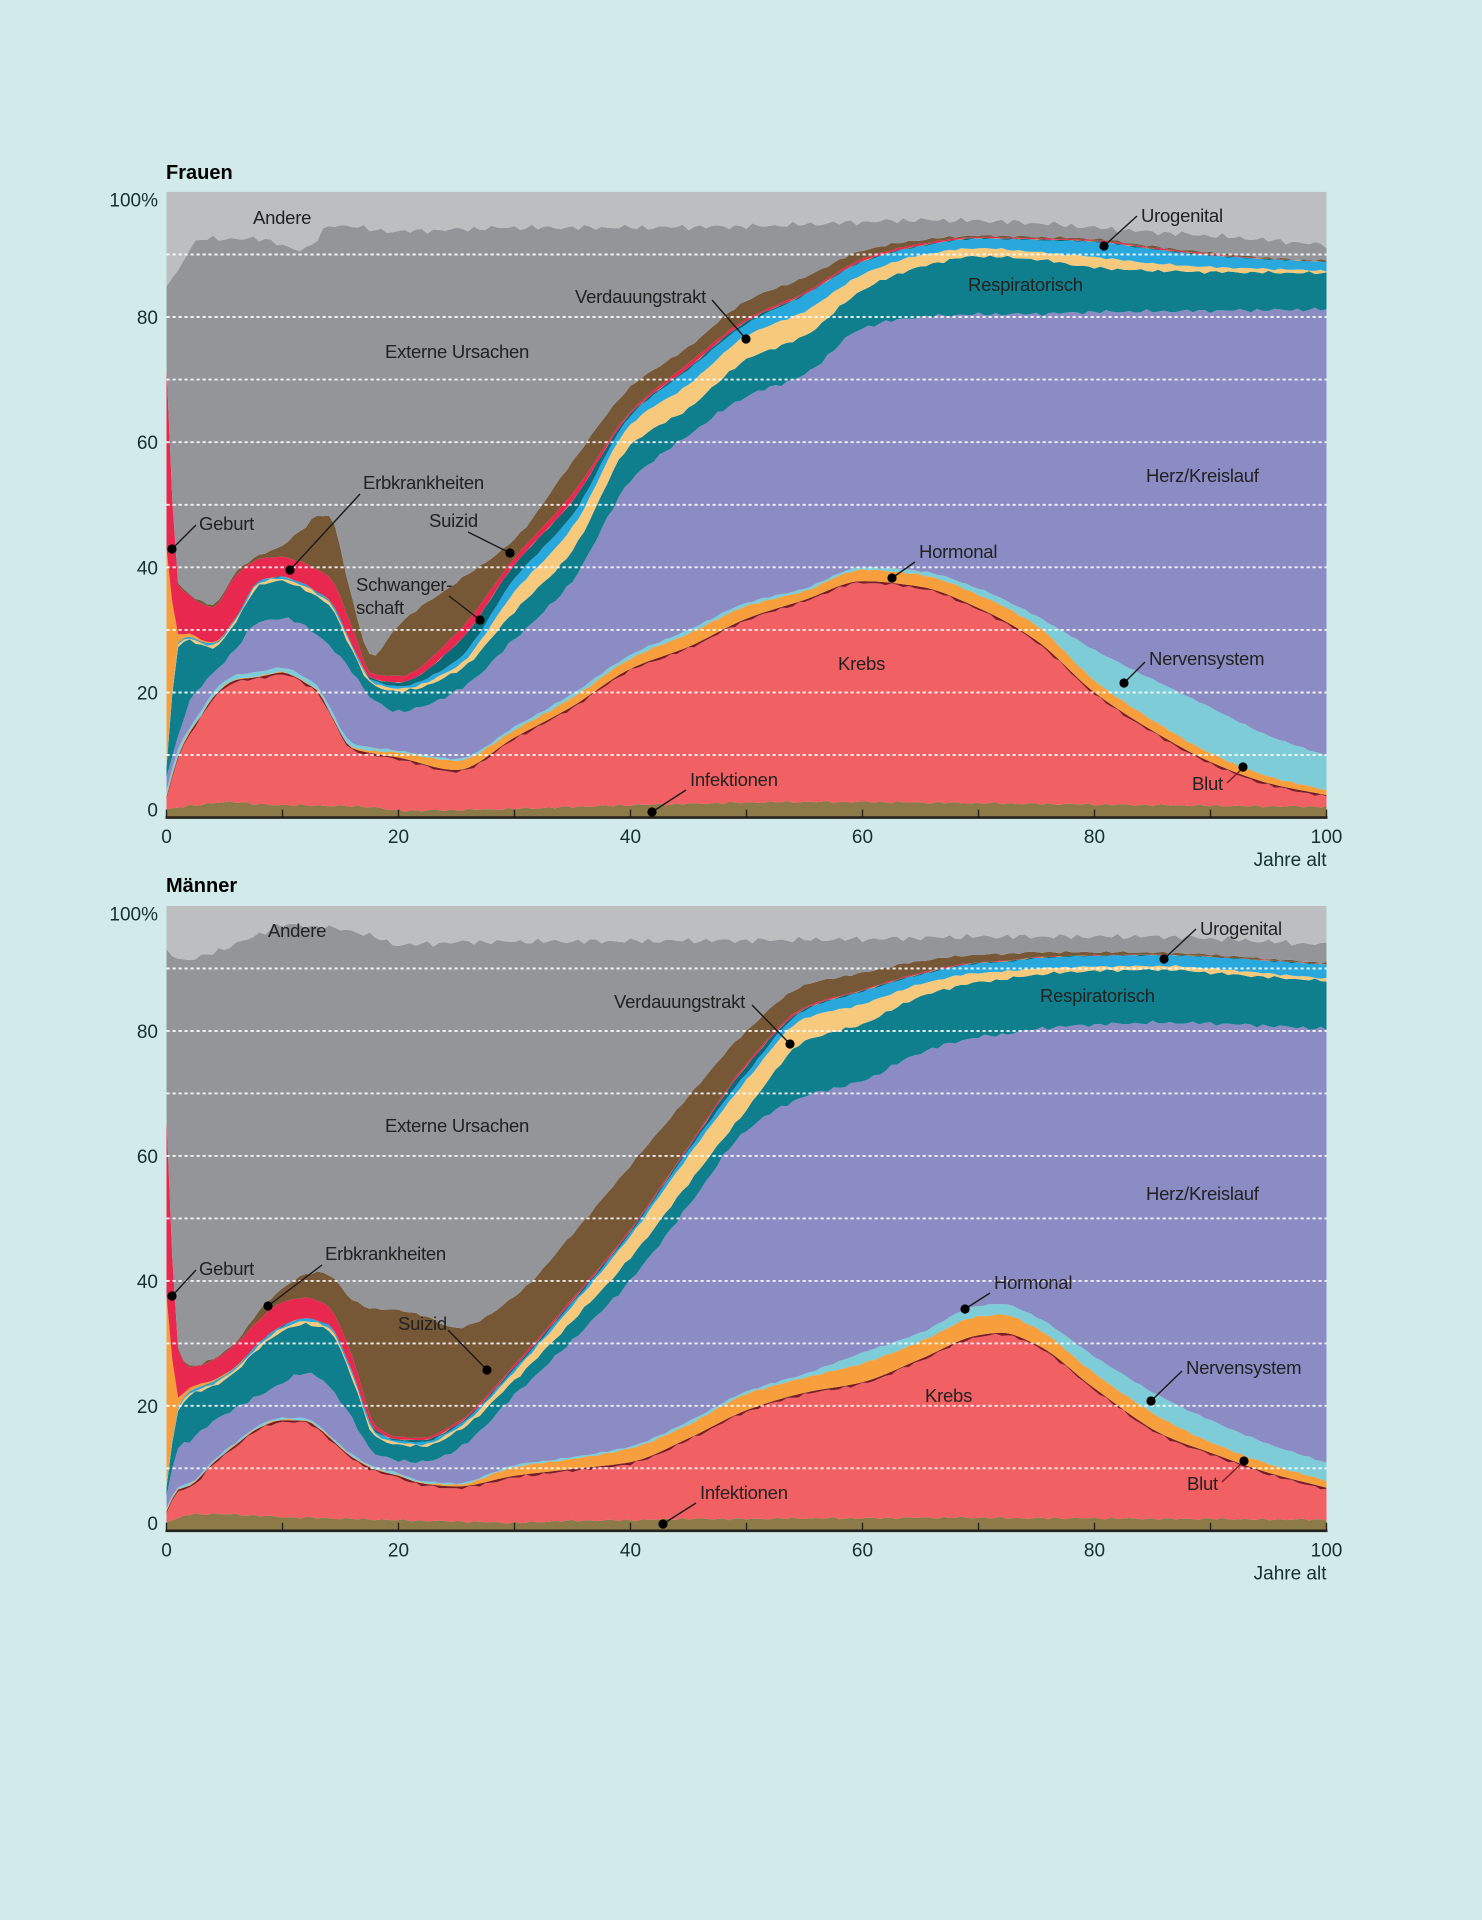 This screenshot has height=1920, width=1482. I want to click on svg-text: Schwanger-, so click(404, 584).